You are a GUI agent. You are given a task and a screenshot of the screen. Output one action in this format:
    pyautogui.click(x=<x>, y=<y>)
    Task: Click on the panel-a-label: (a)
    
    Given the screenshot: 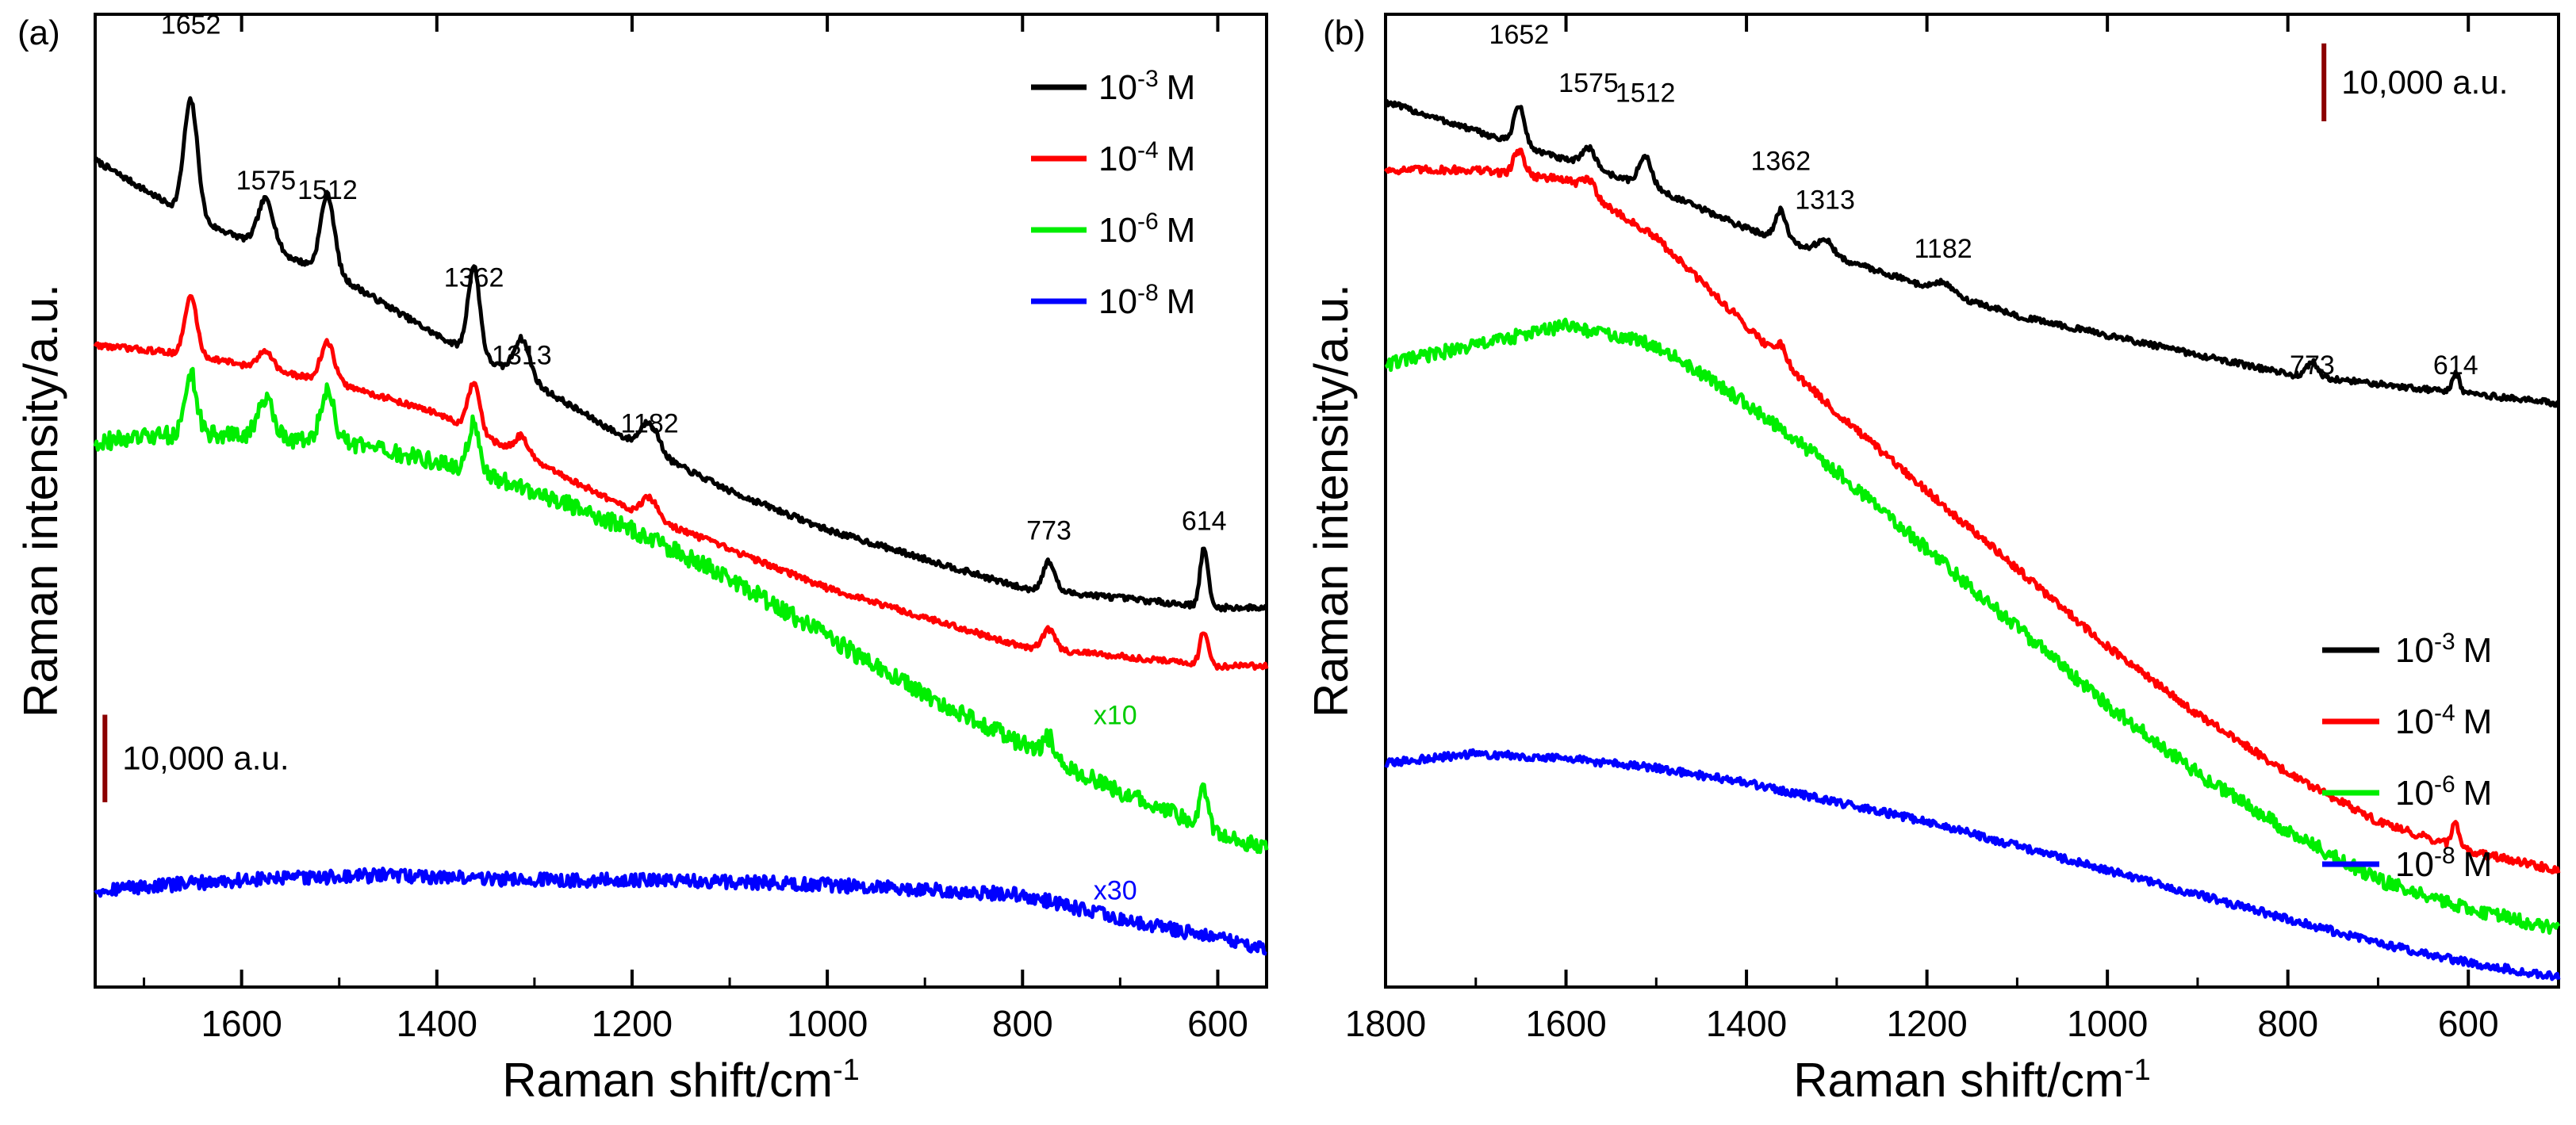 What is the action you would take?
    pyautogui.click(x=39, y=33)
    